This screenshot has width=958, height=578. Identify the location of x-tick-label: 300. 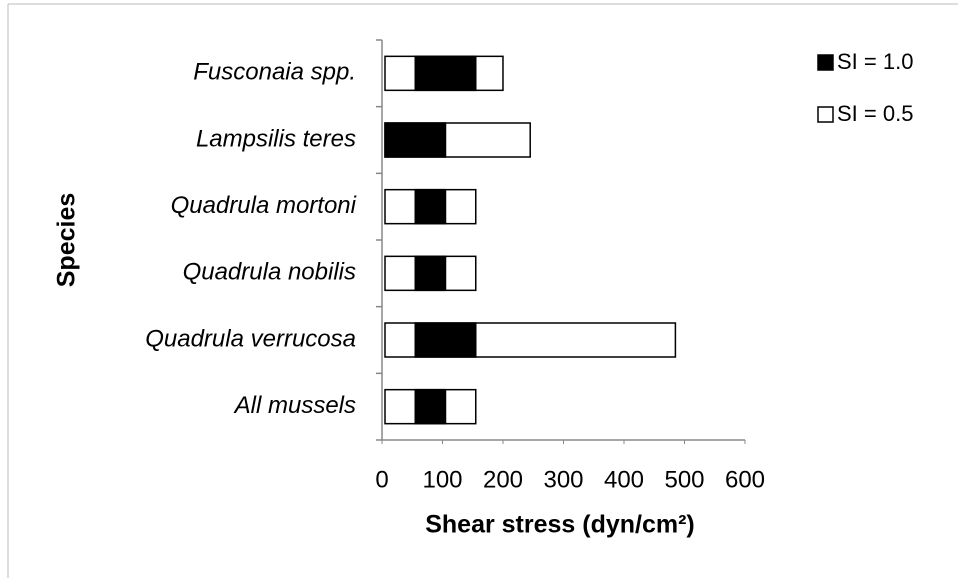
(563, 479).